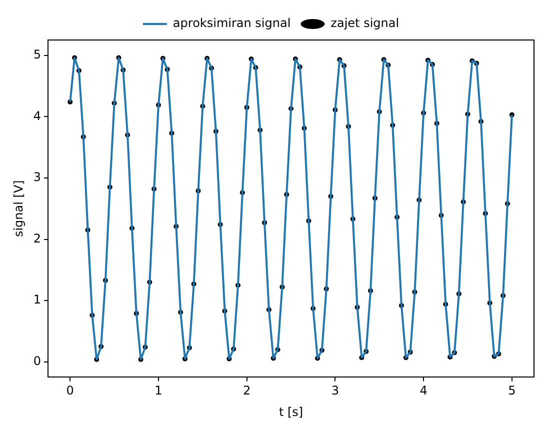 This screenshot has width=554, height=432. I want to click on legend-label: zajet signal, so click(365, 23).